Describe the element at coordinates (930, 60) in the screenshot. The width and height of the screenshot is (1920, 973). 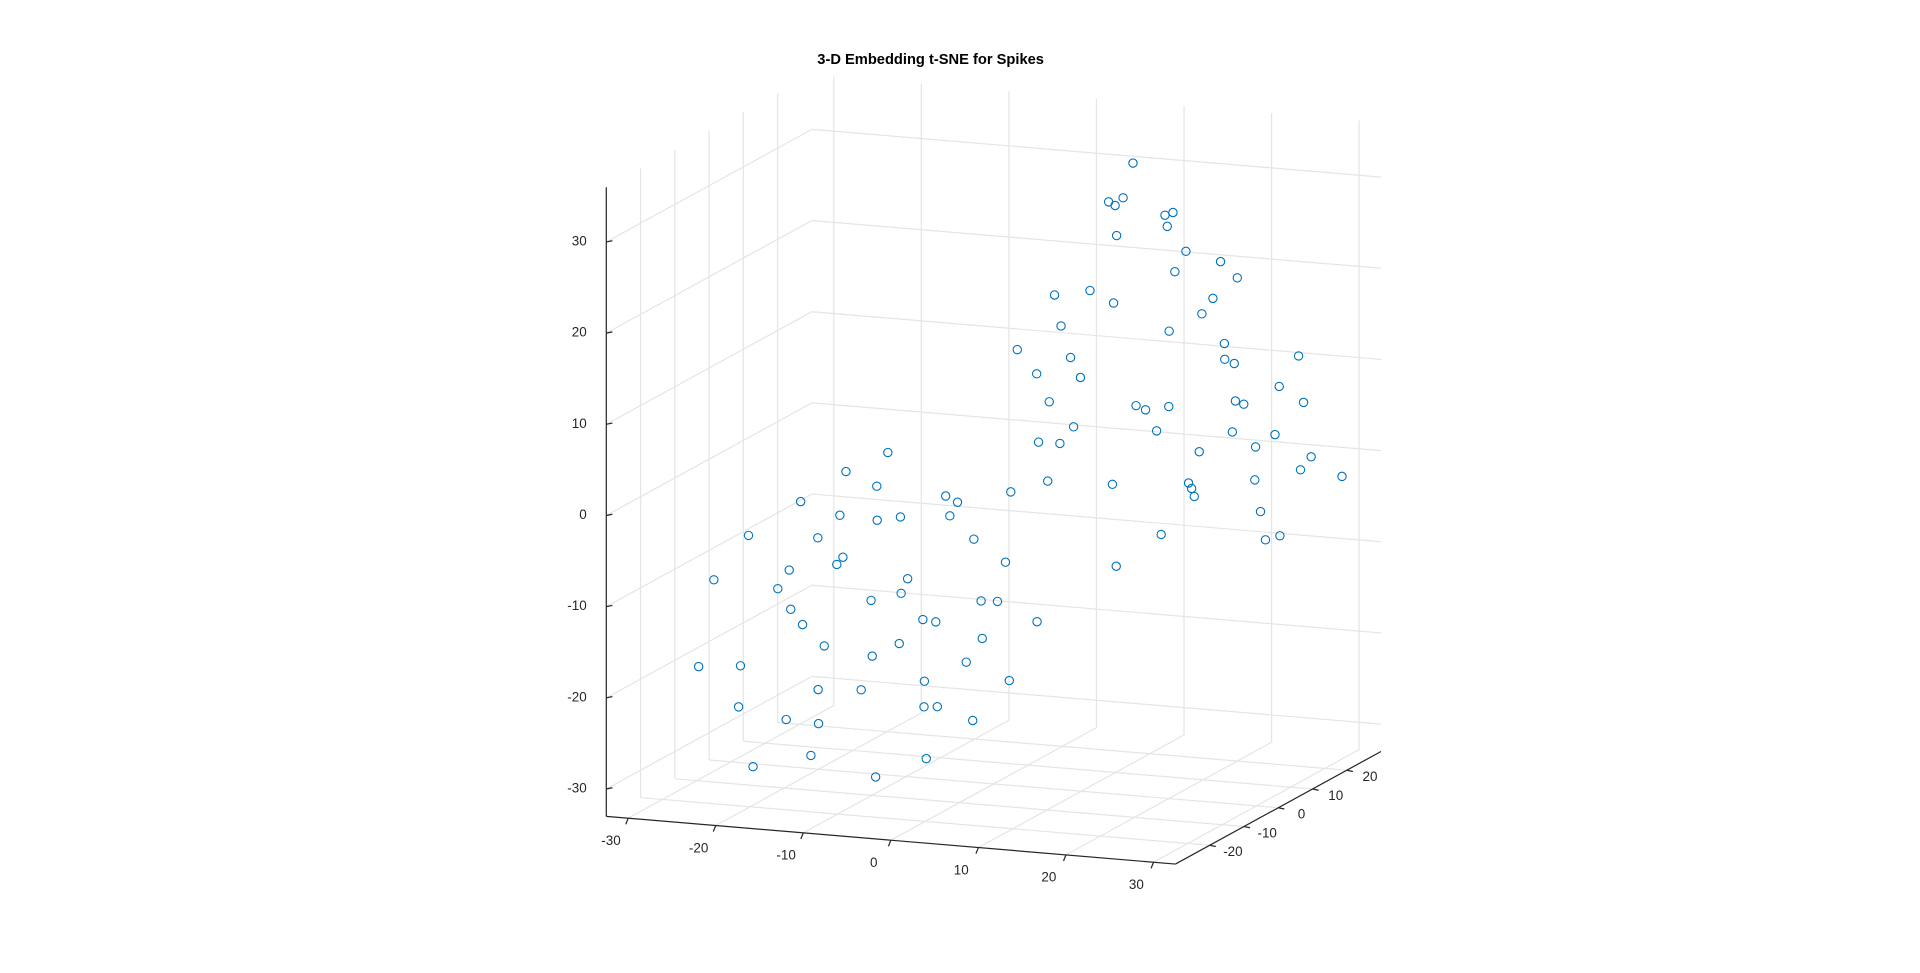
I see `chart-title: 3-D Embedding t-SNE for Spikes` at that location.